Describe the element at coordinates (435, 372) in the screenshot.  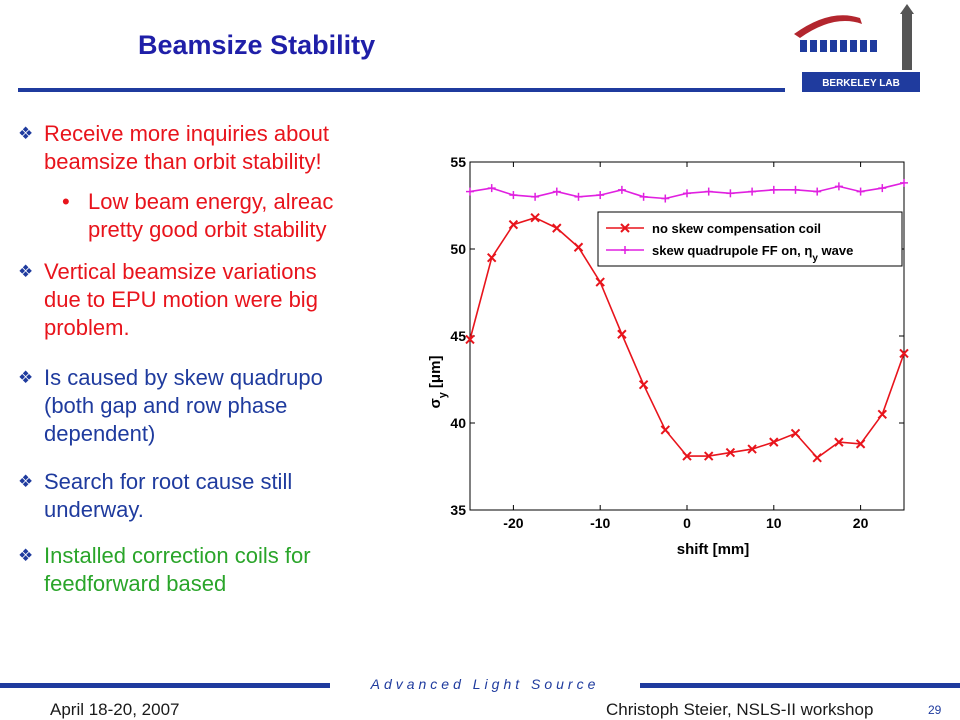
I see `y-axis-label-unit: [μm]` at that location.